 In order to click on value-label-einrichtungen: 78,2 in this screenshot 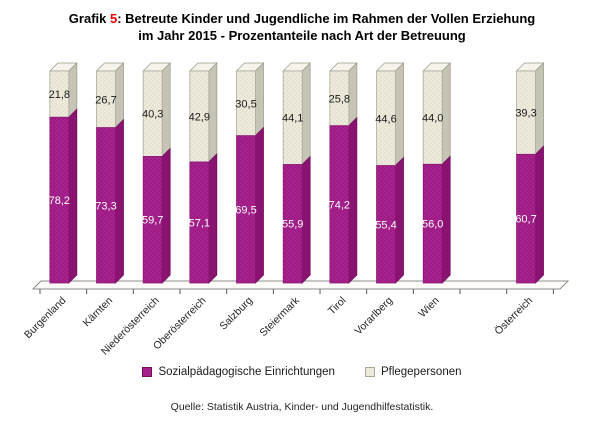, I will do `click(59, 201)`.